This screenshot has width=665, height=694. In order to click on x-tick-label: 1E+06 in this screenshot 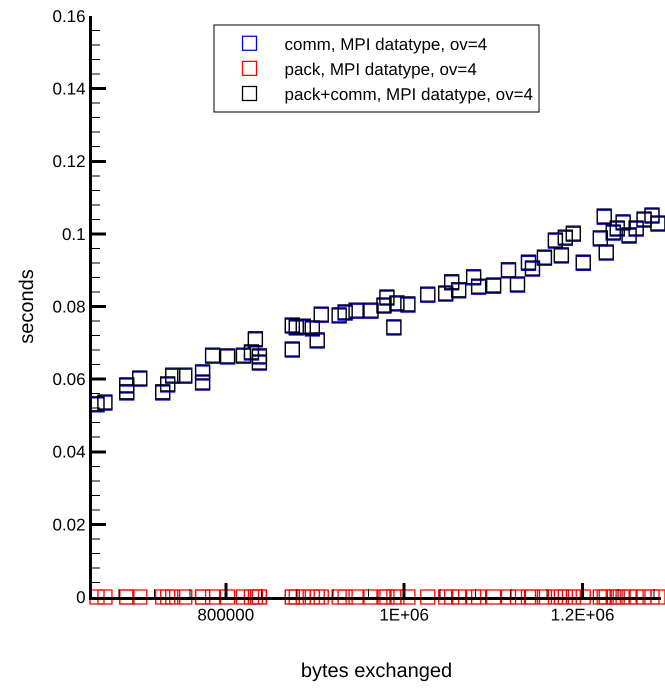, I will do `click(404, 614)`.